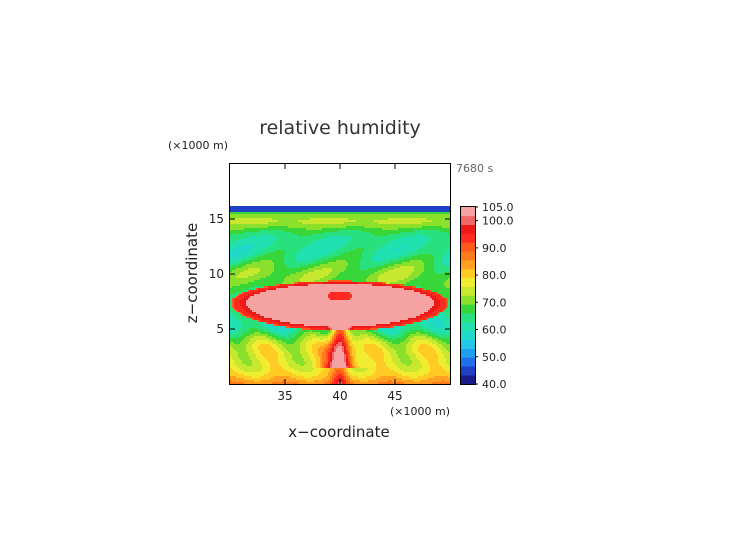 This screenshot has width=752, height=536. What do you see at coordinates (494, 330) in the screenshot?
I see `colorbar-label: 60.0` at bounding box center [494, 330].